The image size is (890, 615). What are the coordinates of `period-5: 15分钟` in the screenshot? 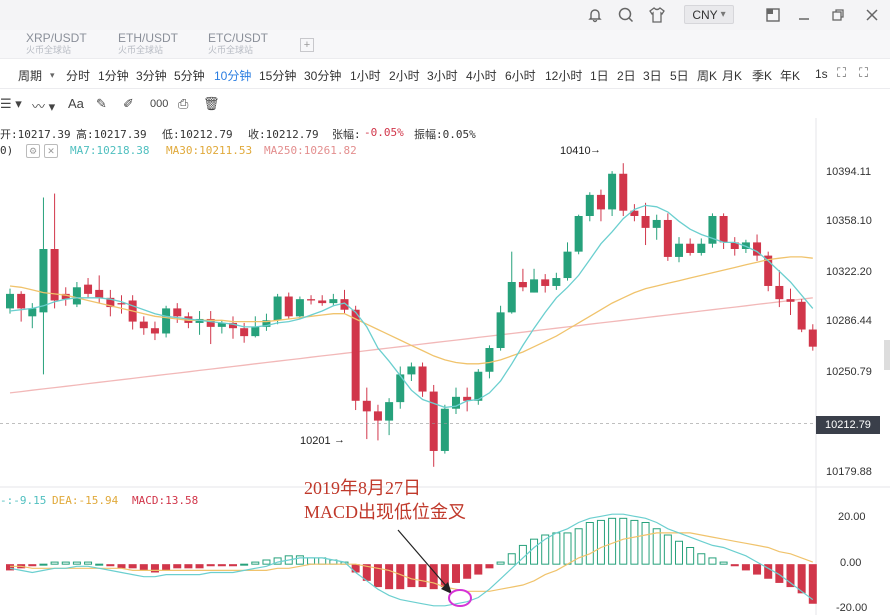 It's located at (278, 76).